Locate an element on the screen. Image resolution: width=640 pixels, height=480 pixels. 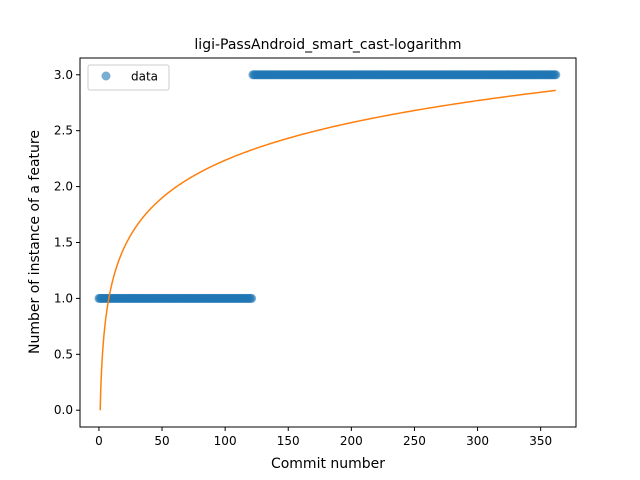
x-tick-label: 50 is located at coordinates (161, 441).